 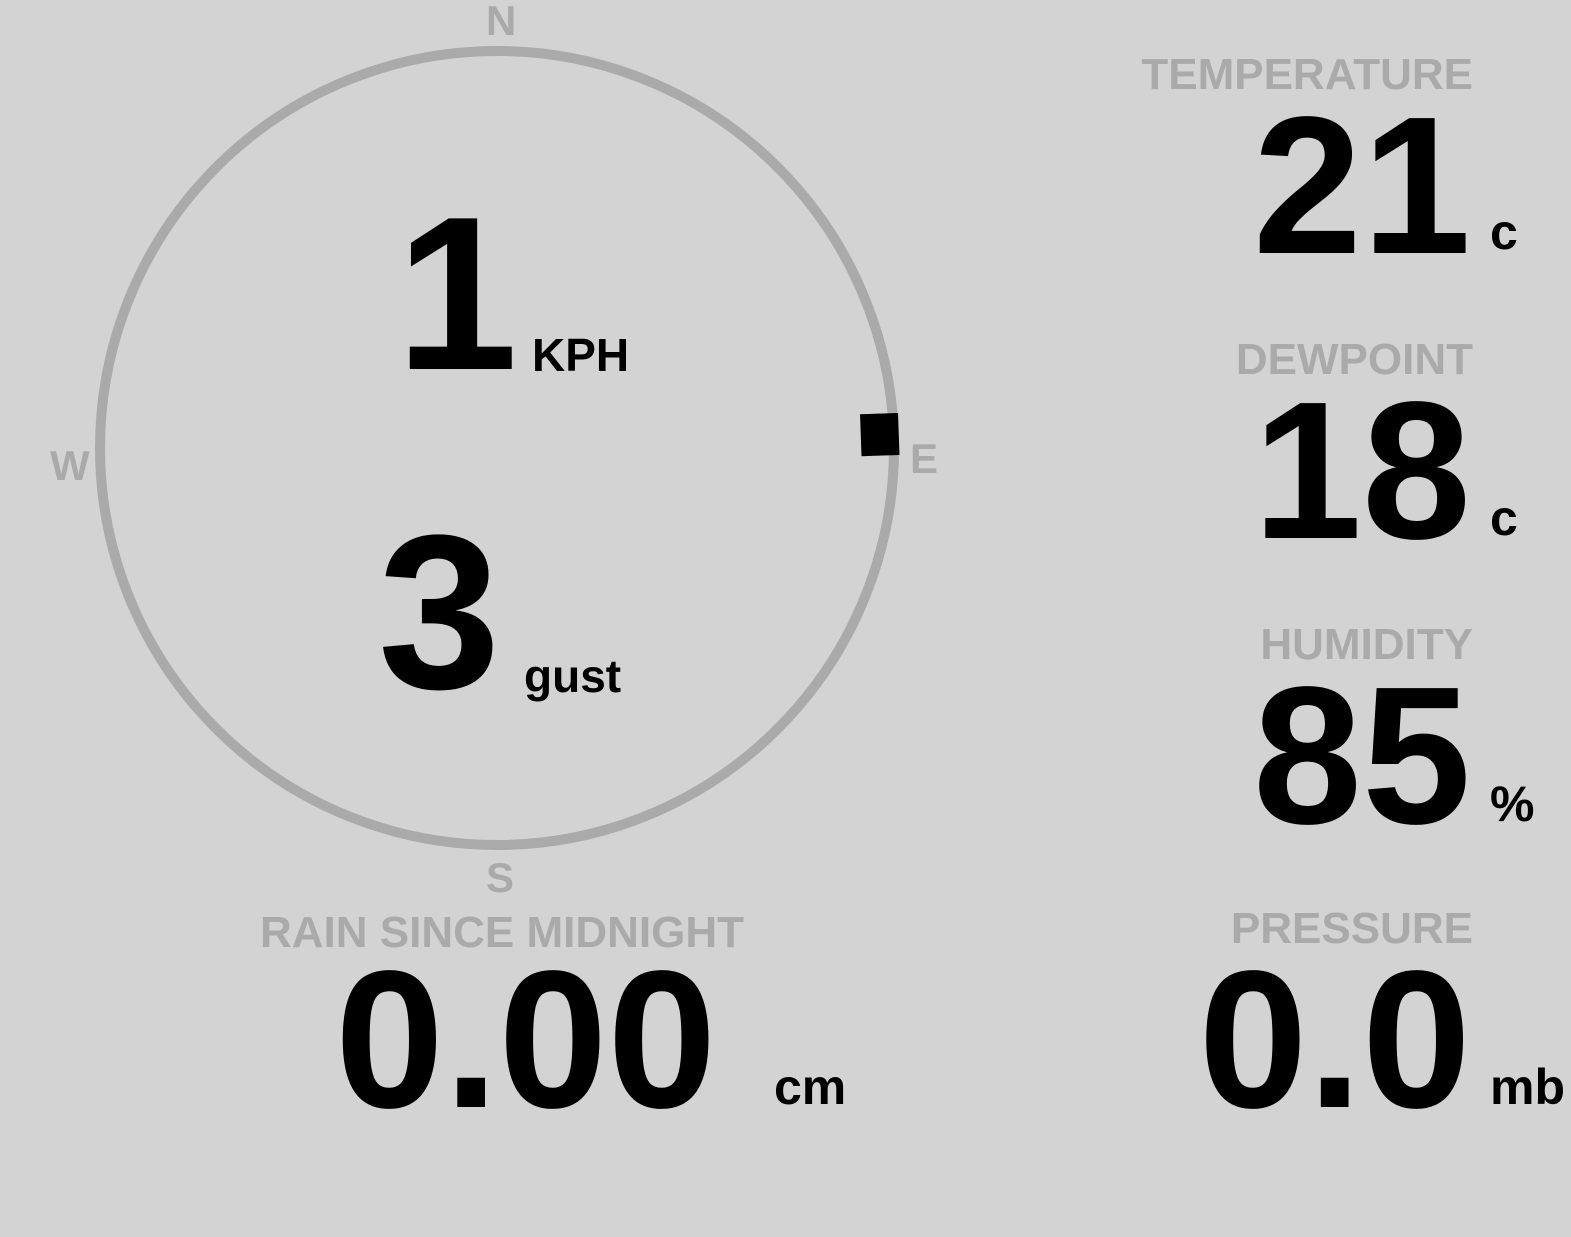 What do you see at coordinates (1527, 1087) in the screenshot?
I see `pressure-unit: mb` at bounding box center [1527, 1087].